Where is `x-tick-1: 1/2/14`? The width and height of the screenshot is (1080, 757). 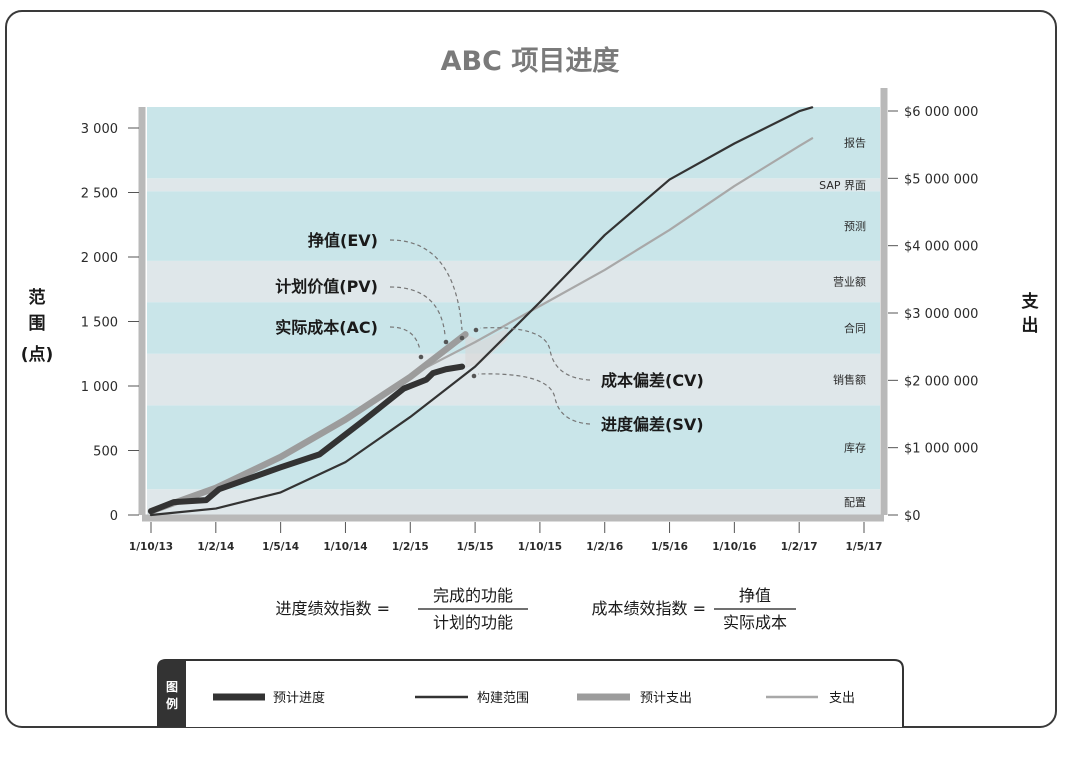
x-tick-1: 1/2/14 is located at coordinates (215, 547).